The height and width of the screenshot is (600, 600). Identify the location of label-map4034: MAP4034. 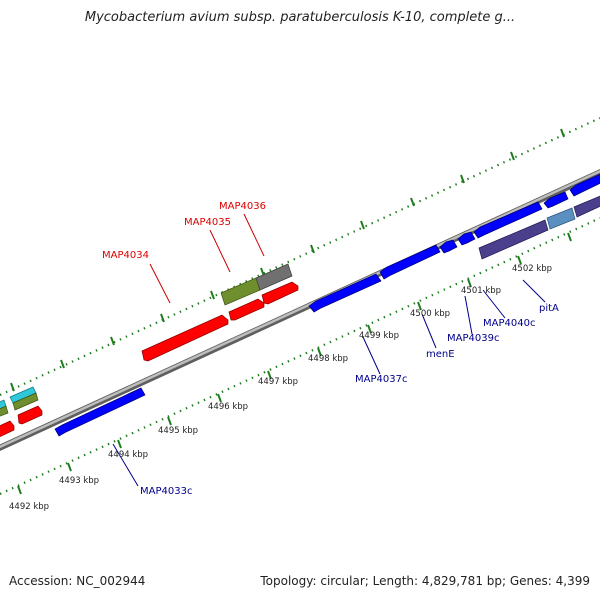
(125, 255).